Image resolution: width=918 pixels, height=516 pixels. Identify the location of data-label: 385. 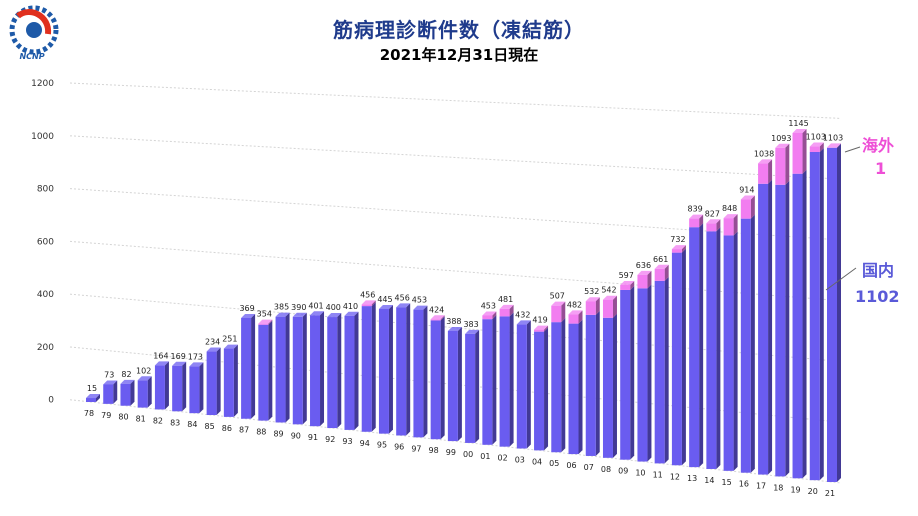
(281, 307).